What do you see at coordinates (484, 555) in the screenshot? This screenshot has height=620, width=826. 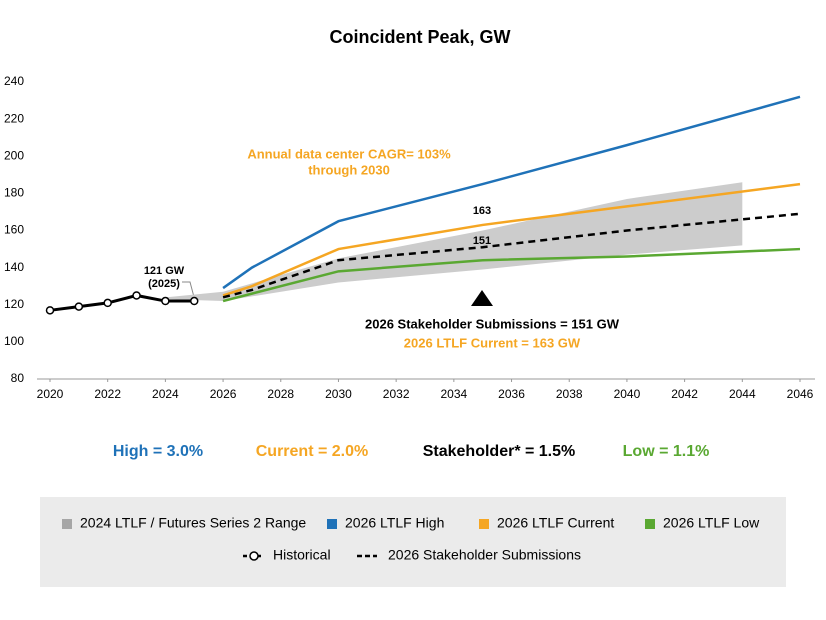 I see `legend-label: 2026 Stakeholder Submissions` at bounding box center [484, 555].